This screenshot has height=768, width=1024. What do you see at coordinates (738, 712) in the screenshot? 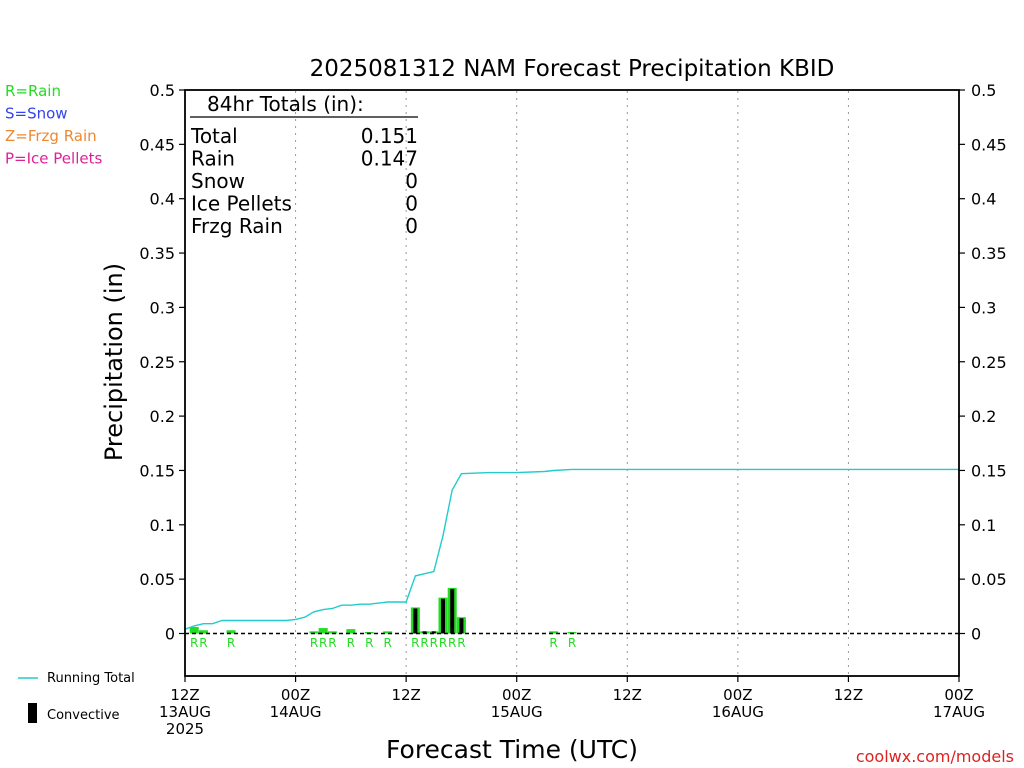
I see `x-tick-label: 16AUG` at bounding box center [738, 712].